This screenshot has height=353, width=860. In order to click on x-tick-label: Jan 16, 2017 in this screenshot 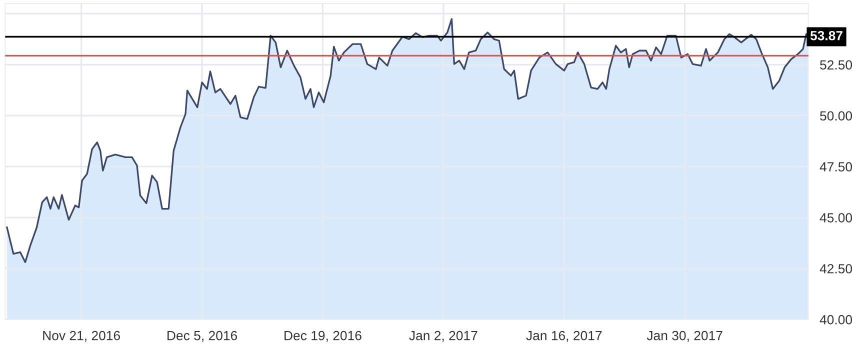, I will do `click(564, 336)`.